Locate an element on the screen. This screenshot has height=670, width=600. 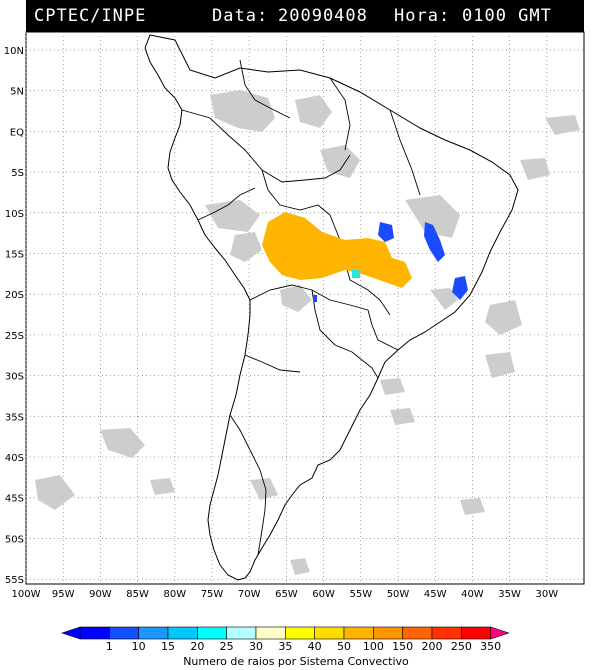
lon-label: 65W is located at coordinates (286, 594).